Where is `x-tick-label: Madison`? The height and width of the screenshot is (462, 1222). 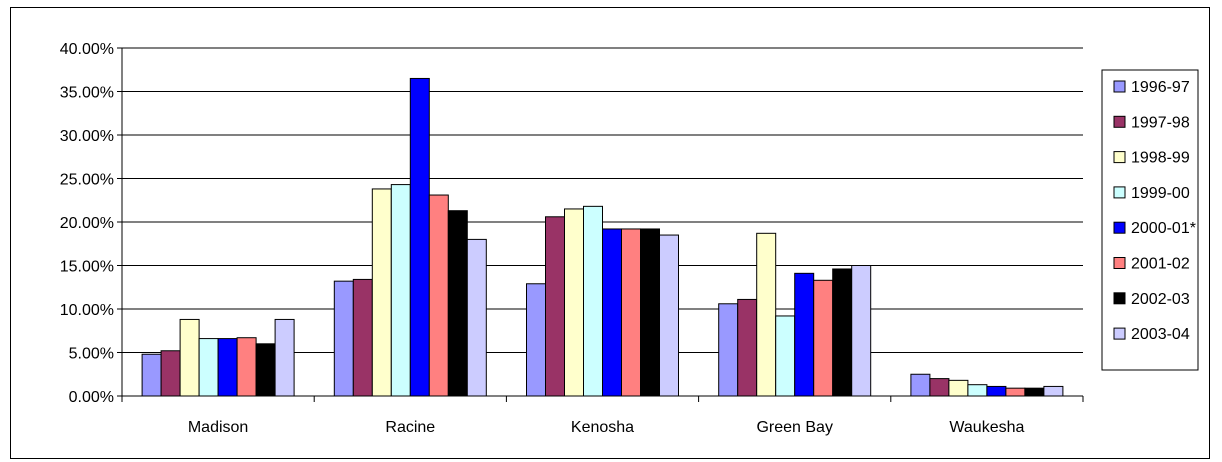
x-tick-label: Madison is located at coordinates (218, 427).